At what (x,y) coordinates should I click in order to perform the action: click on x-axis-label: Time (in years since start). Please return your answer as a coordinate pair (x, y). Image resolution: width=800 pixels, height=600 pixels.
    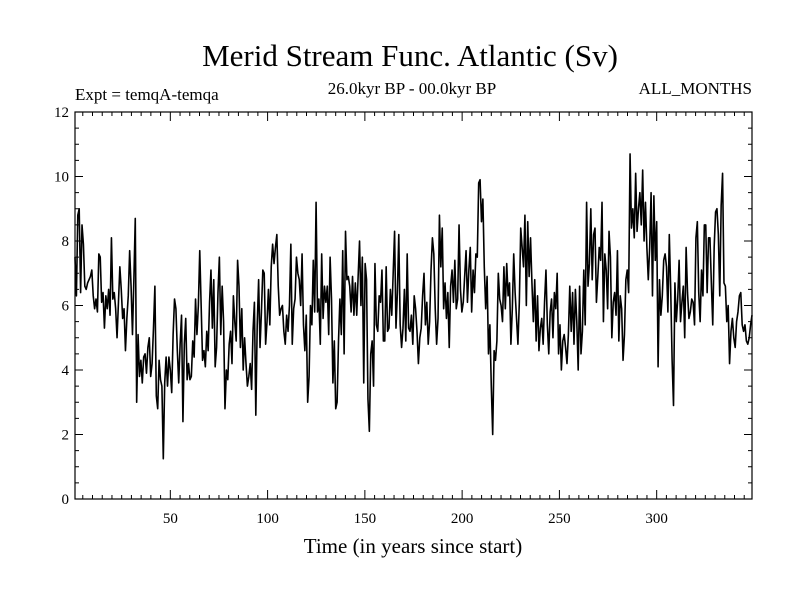
    Looking at the image, I should click on (413, 546).